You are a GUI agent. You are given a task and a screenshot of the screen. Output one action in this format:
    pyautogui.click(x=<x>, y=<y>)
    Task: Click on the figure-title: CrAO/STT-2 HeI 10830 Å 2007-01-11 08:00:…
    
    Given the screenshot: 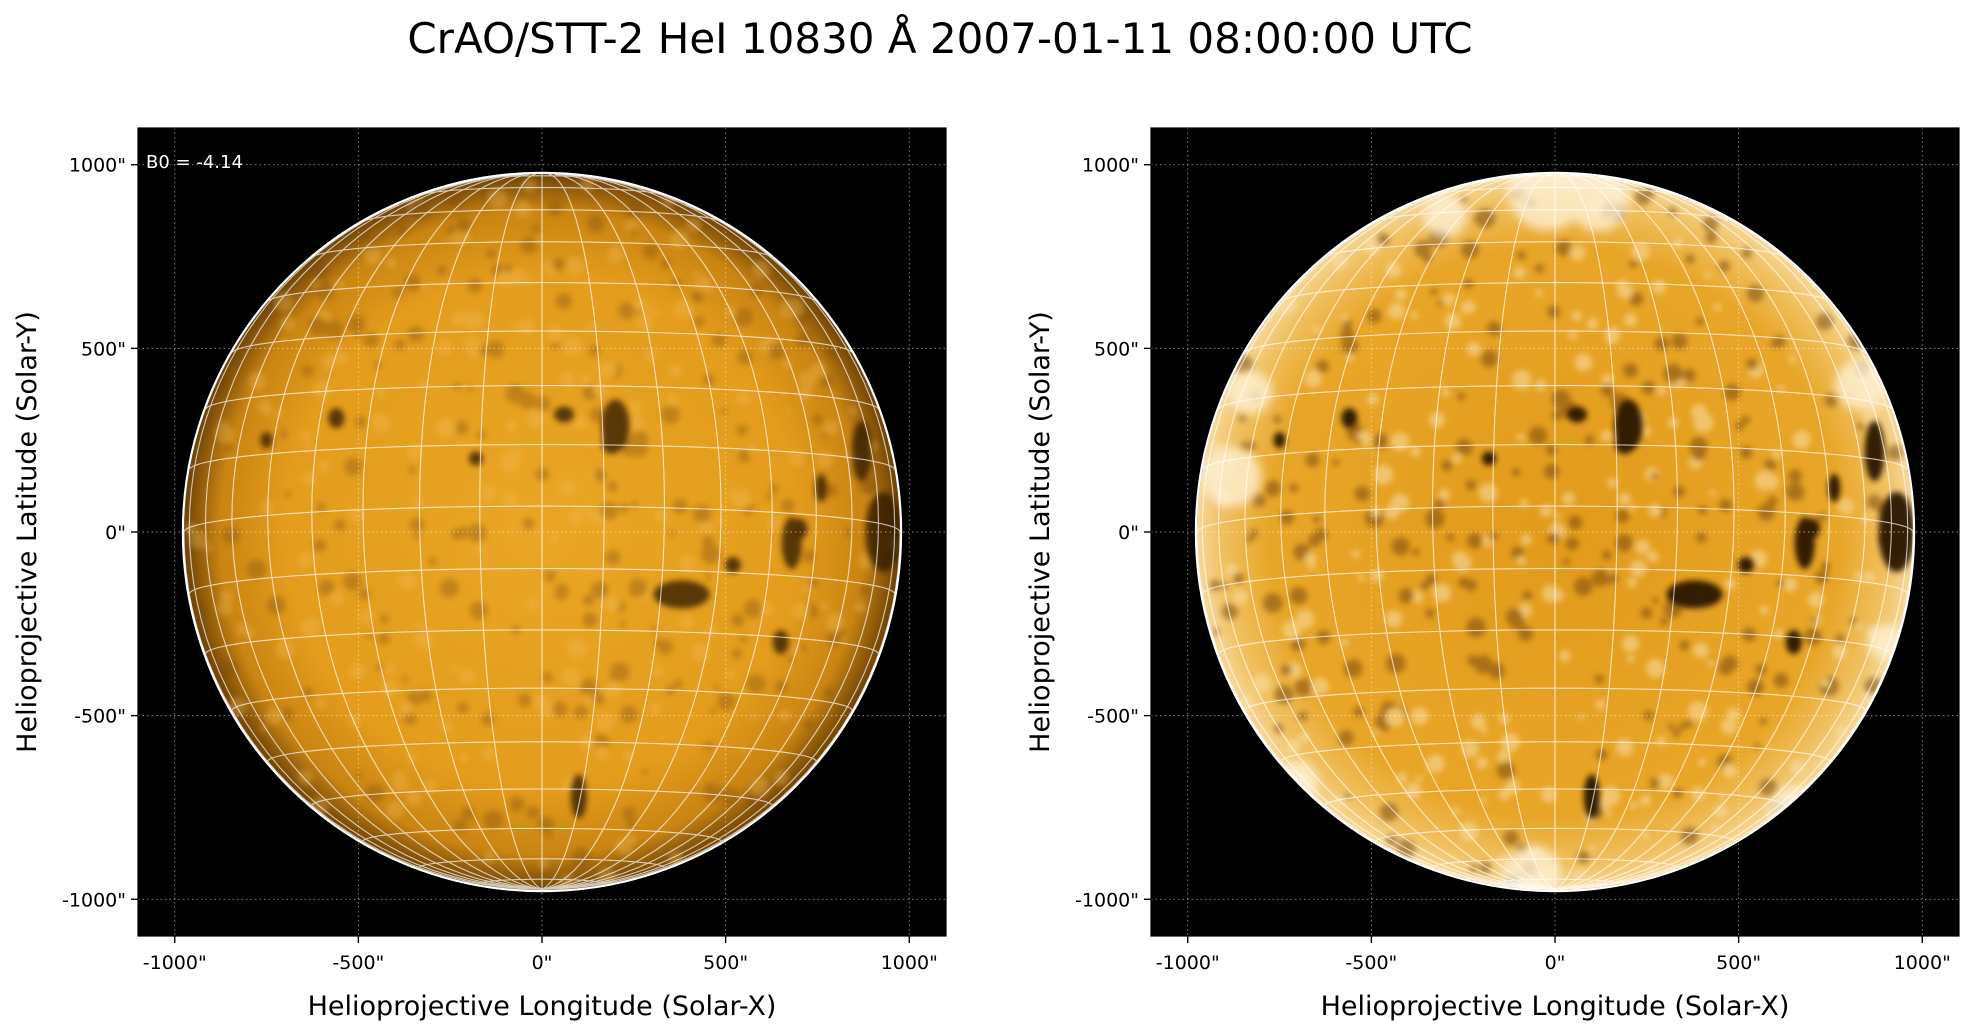 What is the action you would take?
    pyautogui.click(x=940, y=38)
    